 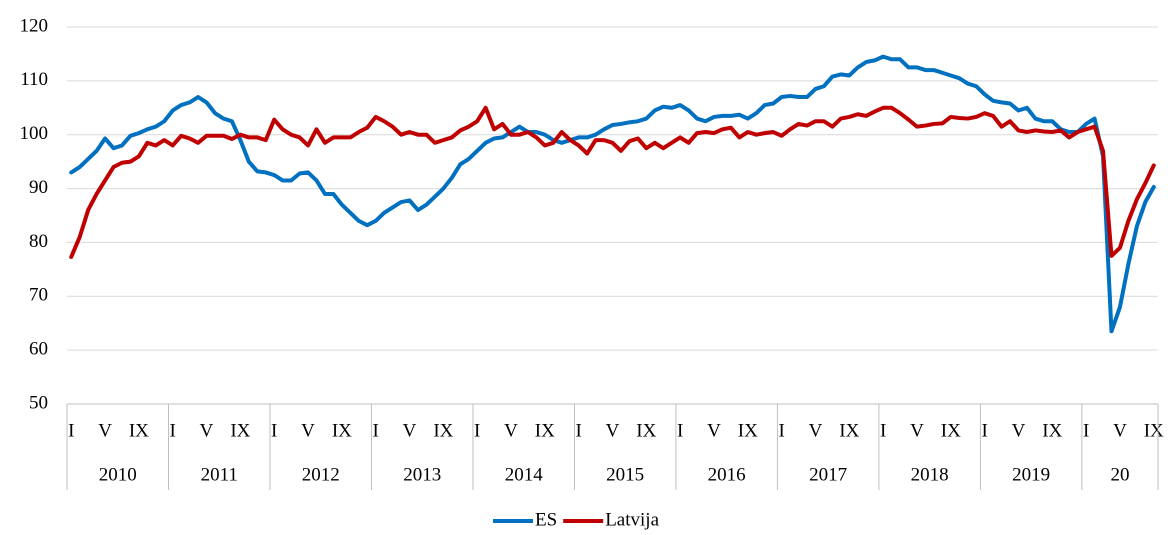 I want to click on y-tick-label: 50, so click(x=38, y=402).